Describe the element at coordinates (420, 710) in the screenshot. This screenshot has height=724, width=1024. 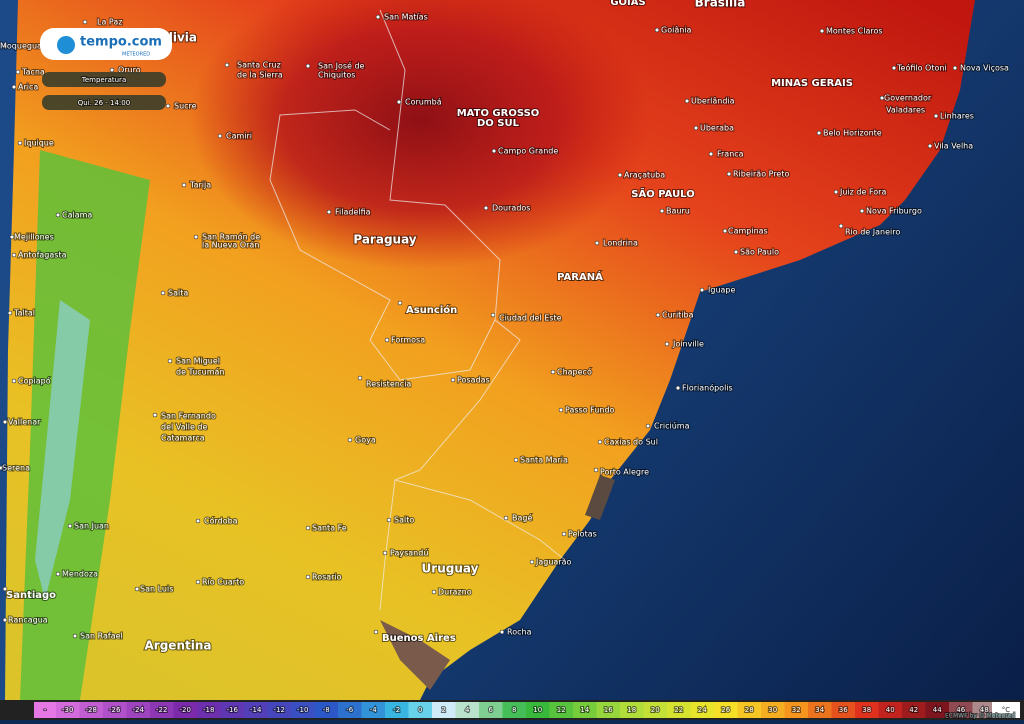
I see `legend-value: 0` at that location.